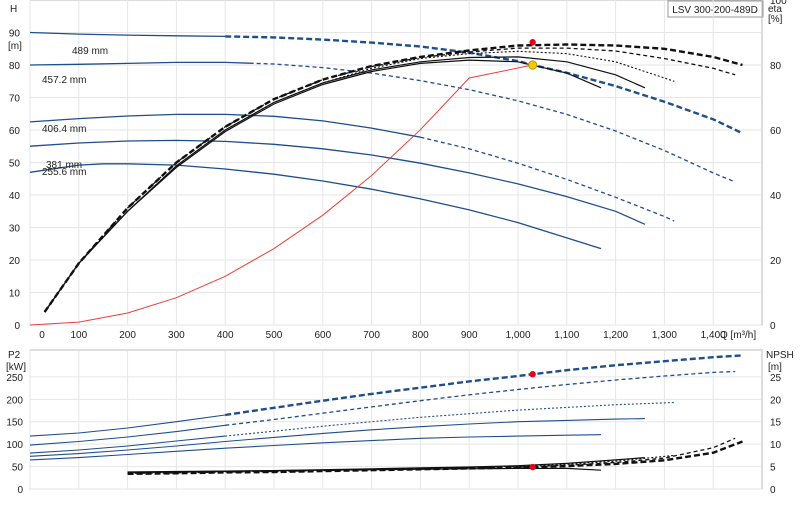 The height and width of the screenshot is (520, 800). Describe the element at coordinates (14, 445) in the screenshot. I see `bottom-y-tick-label: 100` at that location.